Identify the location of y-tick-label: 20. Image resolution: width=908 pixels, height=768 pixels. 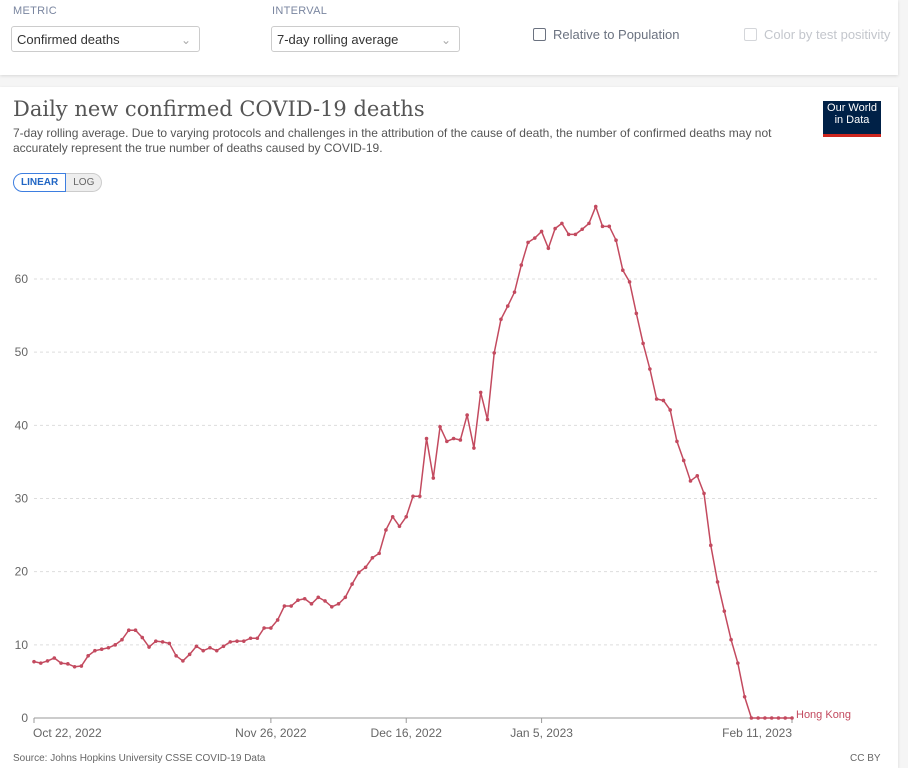
(22, 572).